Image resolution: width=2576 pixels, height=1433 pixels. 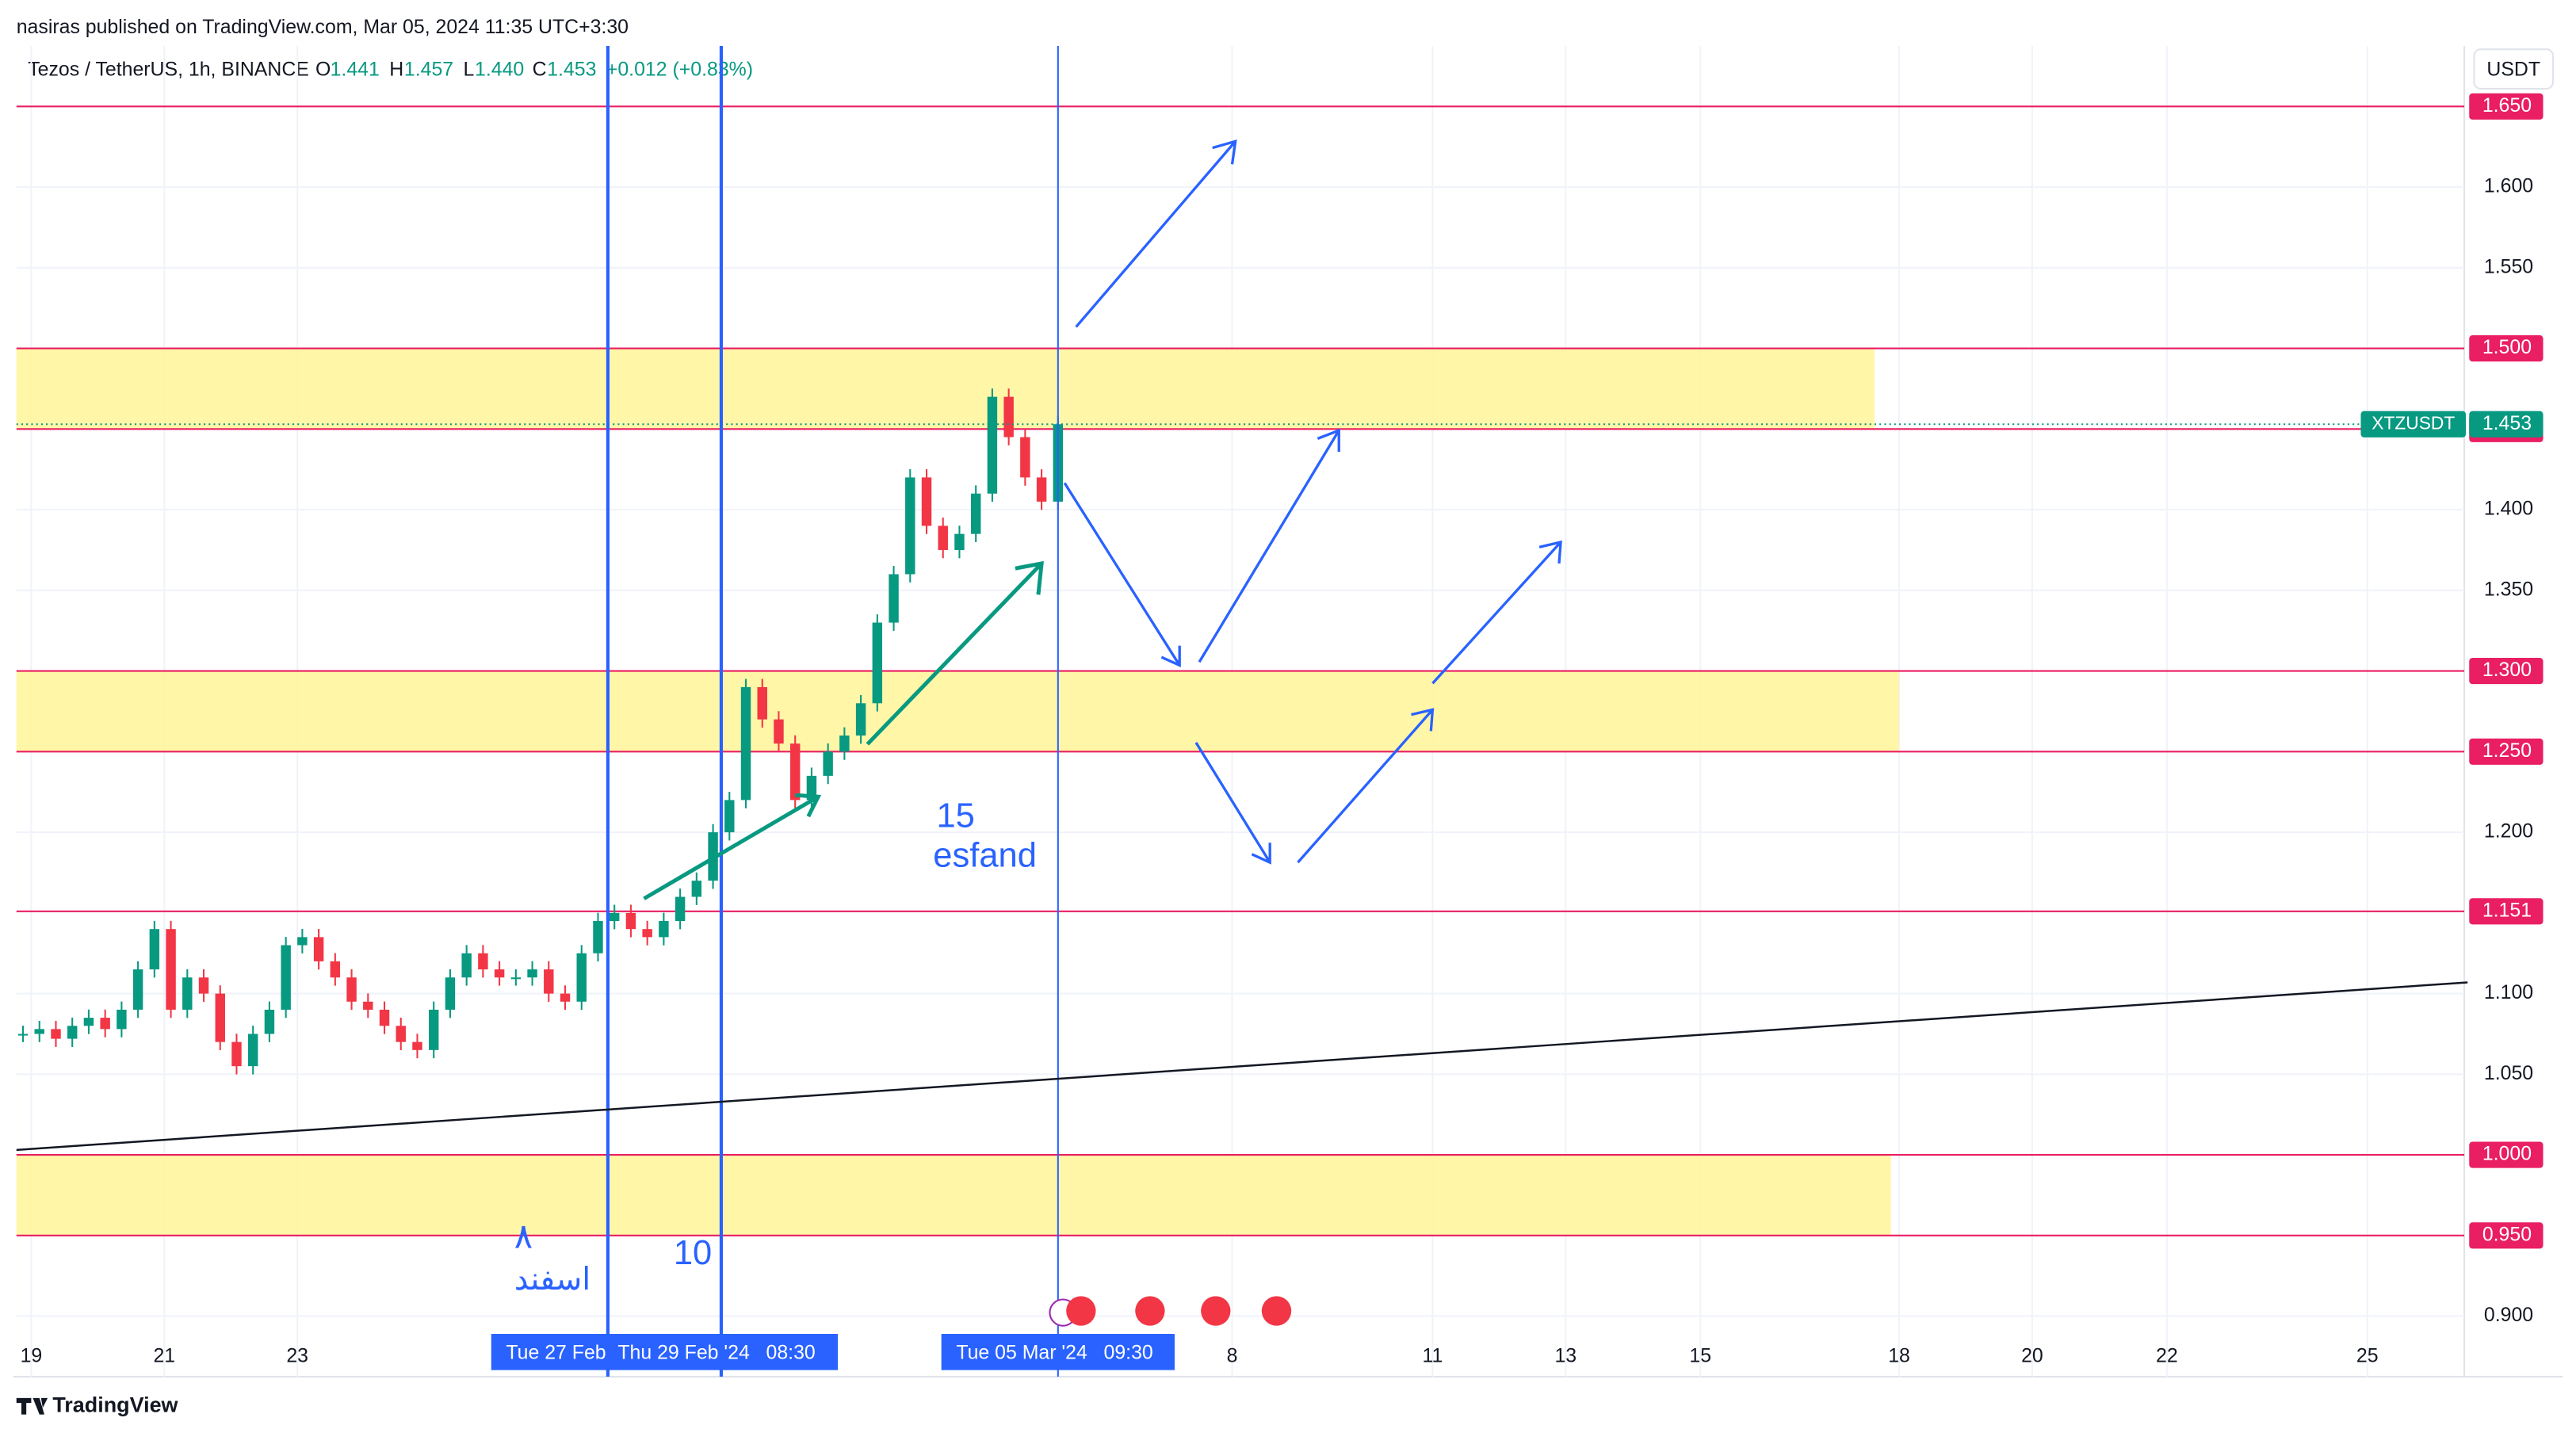 I want to click on x-tick-label: 22, so click(x=2167, y=1356).